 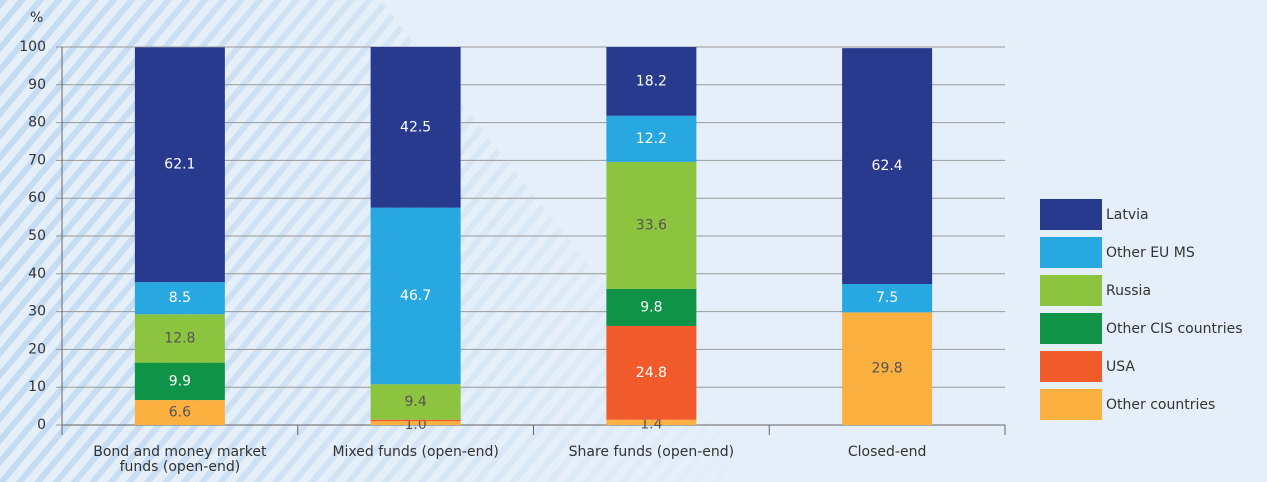 What do you see at coordinates (37, 312) in the screenshot?
I see `y-tick-label: 30` at bounding box center [37, 312].